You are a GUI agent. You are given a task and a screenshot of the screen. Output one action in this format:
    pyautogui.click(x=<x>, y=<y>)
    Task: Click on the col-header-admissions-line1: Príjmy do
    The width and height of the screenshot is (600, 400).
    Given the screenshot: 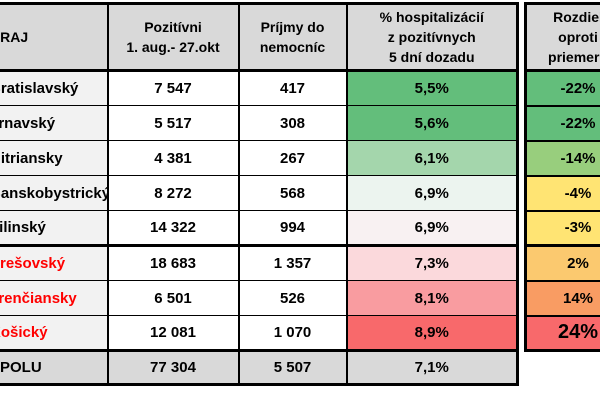 What is the action you would take?
    pyautogui.click(x=292, y=27)
    